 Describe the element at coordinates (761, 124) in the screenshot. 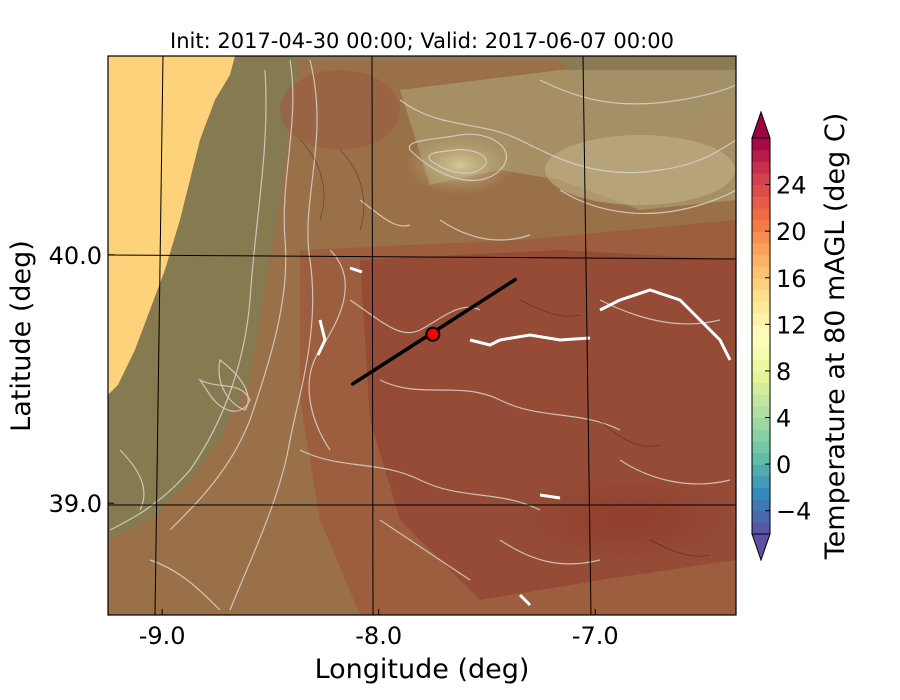

I see `colorbar-max-extend` at that location.